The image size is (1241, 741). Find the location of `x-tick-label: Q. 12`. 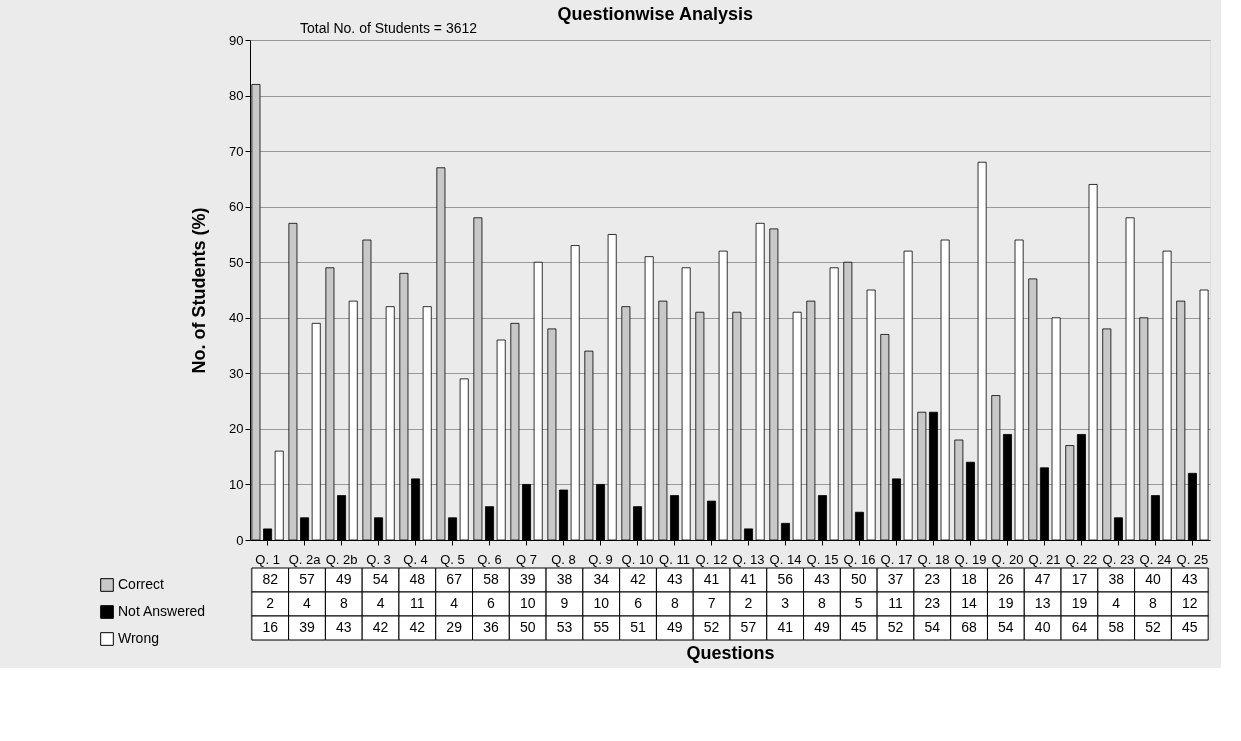

x-tick-label: Q. 12 is located at coordinates (711, 559).